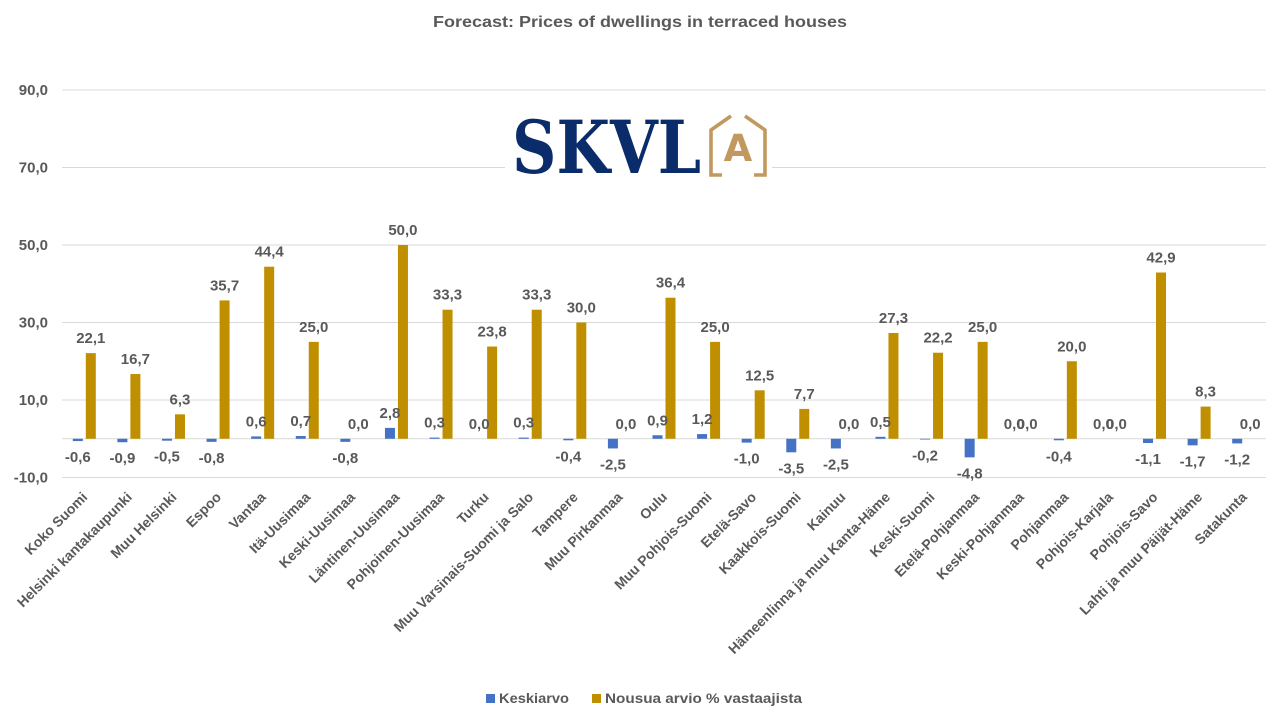  I want to click on y-tick-label: -10,0, so click(31, 478).